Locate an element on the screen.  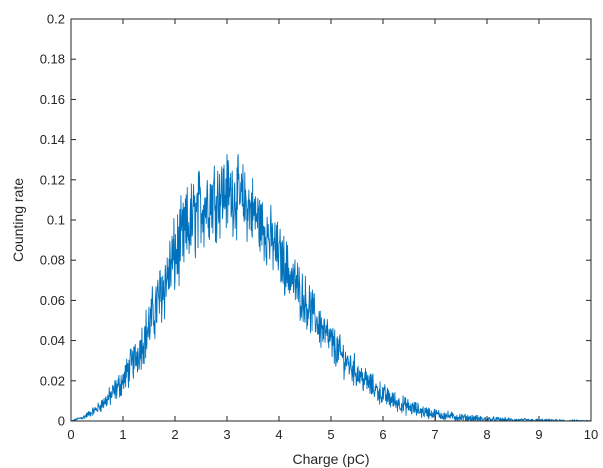
x-tick-label: 5 is located at coordinates (330, 434).